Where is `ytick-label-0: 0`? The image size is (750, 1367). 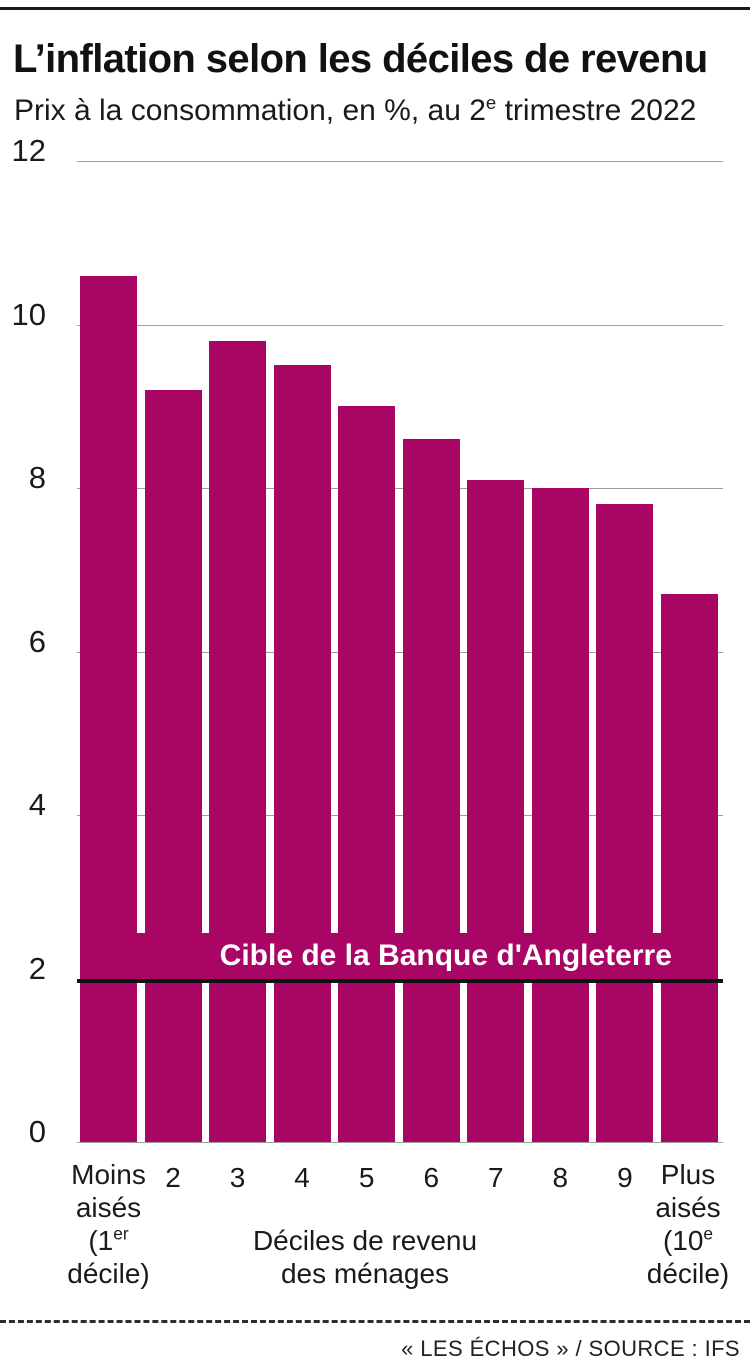
ytick-label-0: 0 is located at coordinates (37, 1131).